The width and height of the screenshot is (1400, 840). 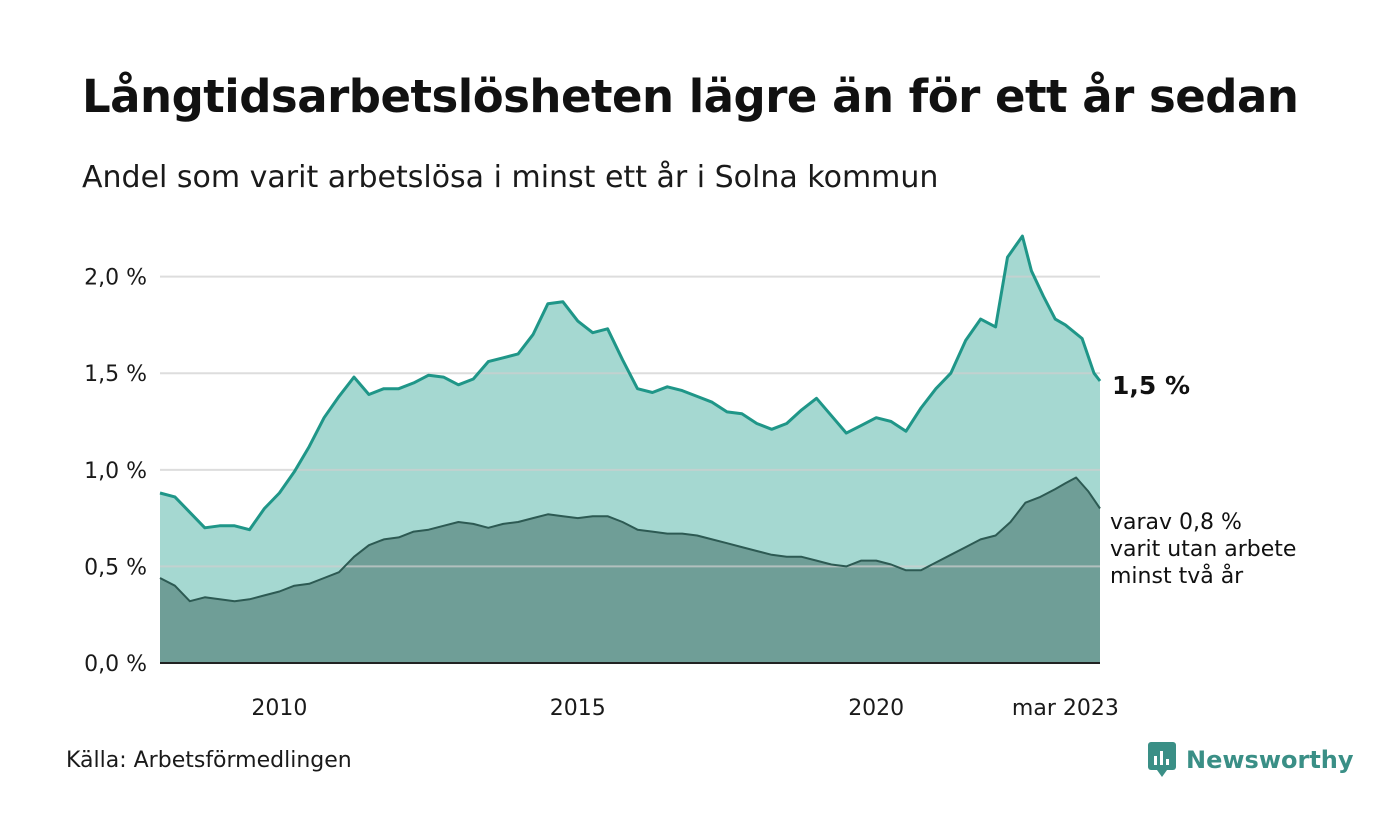 What do you see at coordinates (209, 760) in the screenshot?
I see `source-note: Källa: Arbetsförmedlingen` at bounding box center [209, 760].